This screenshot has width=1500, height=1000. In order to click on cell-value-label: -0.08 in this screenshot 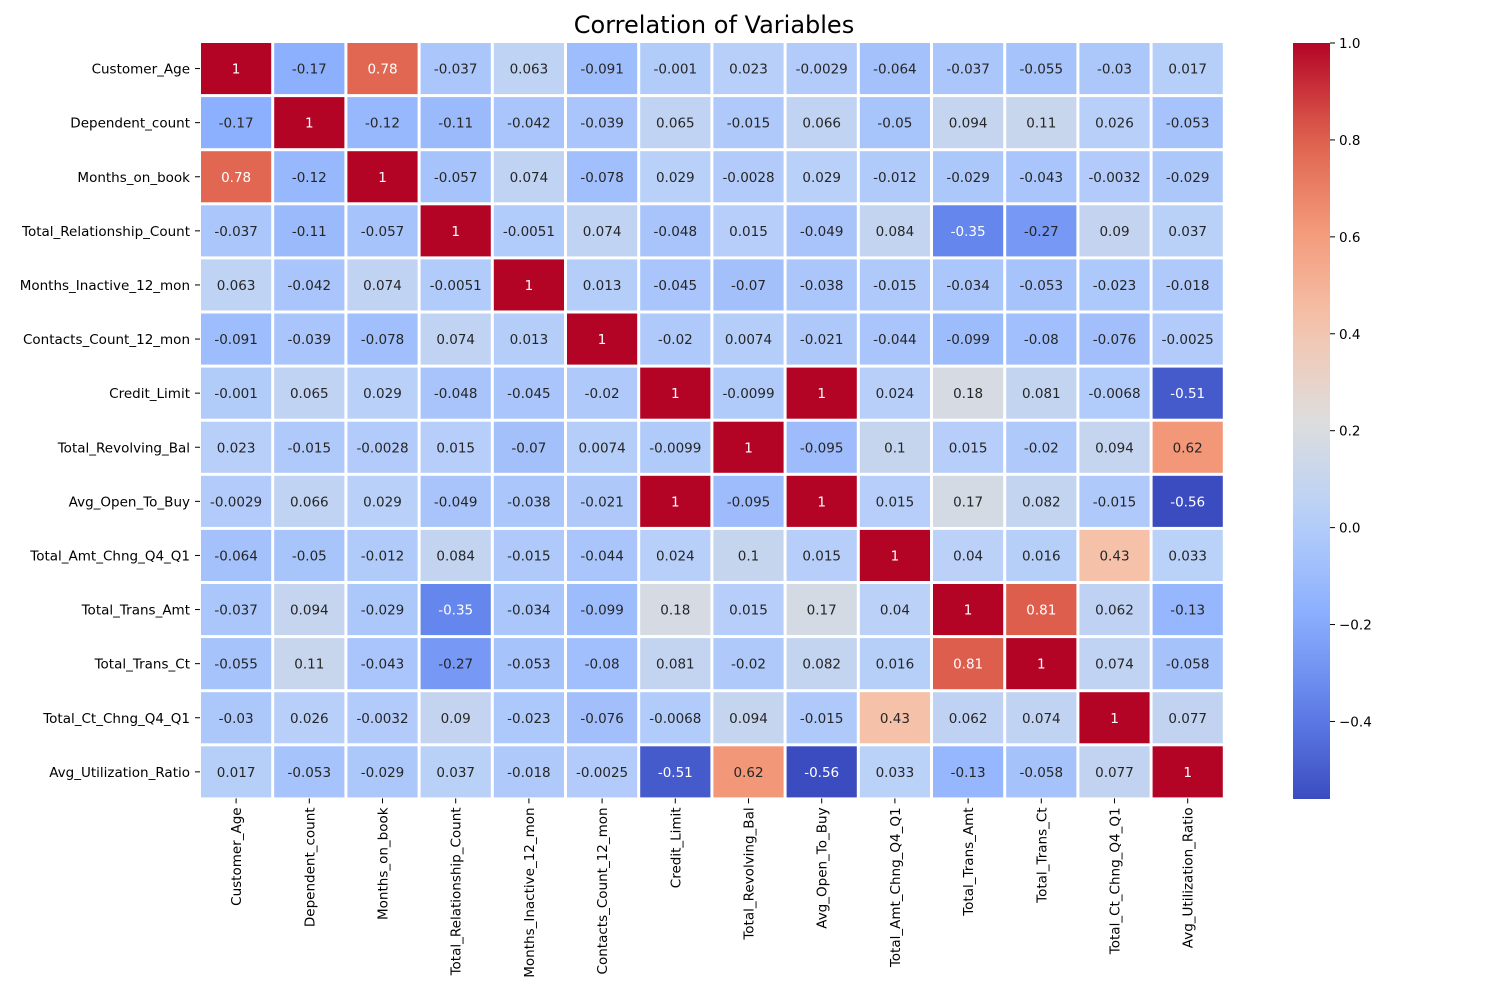, I will do `click(602, 665)`.